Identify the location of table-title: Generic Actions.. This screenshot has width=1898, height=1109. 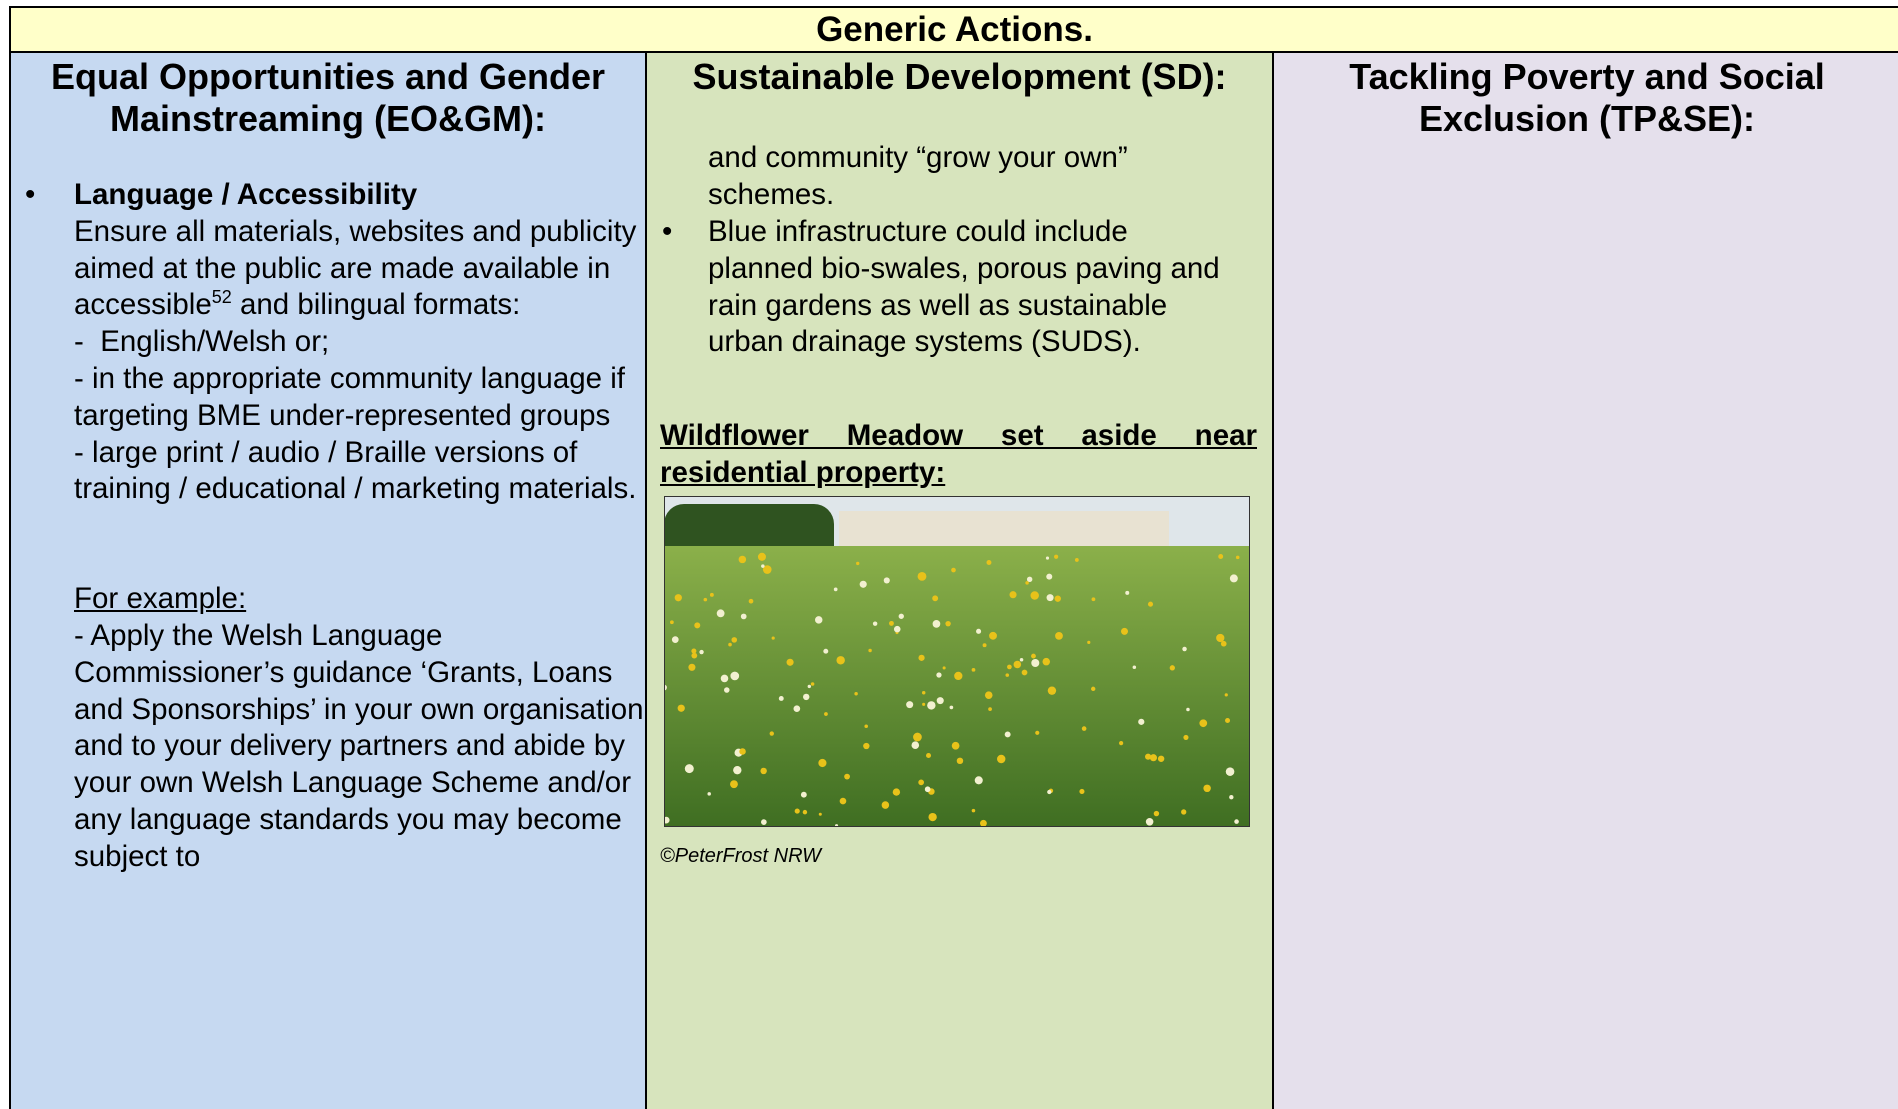
(953, 29).